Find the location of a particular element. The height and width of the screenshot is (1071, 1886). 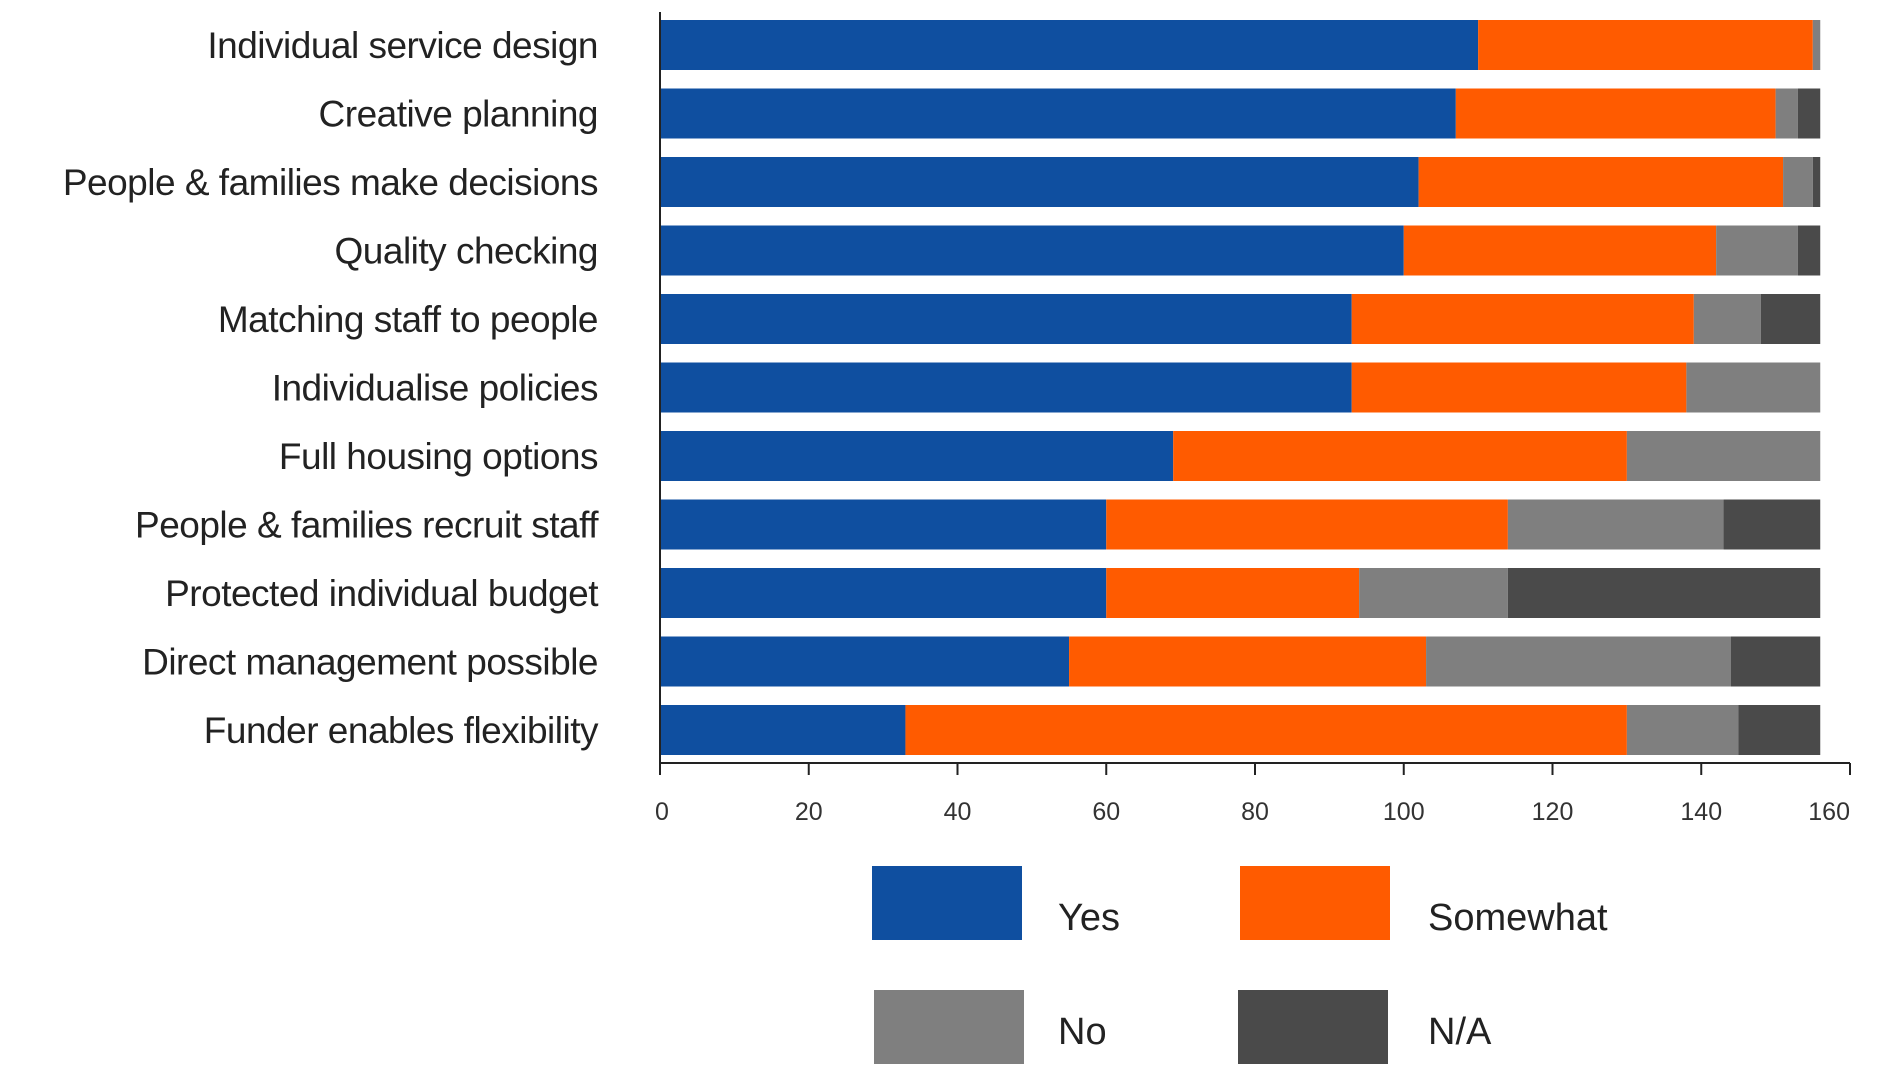

category-label: Protected individual budget is located at coordinates (382, 593).